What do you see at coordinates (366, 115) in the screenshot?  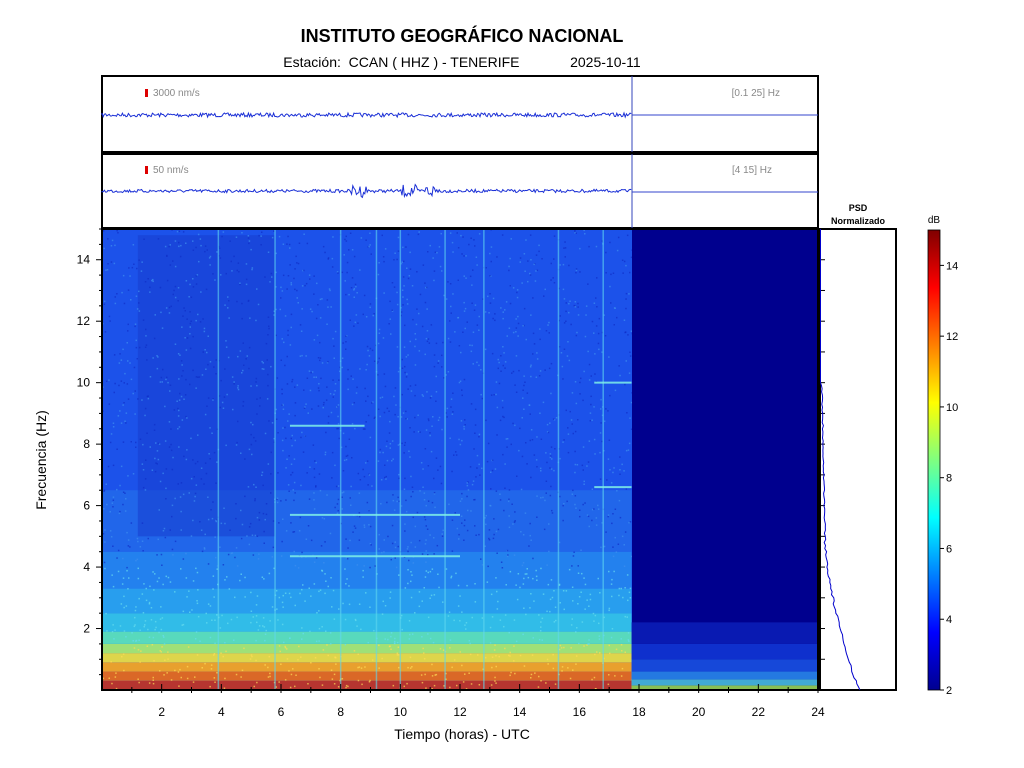 I see `waveform-trace` at bounding box center [366, 115].